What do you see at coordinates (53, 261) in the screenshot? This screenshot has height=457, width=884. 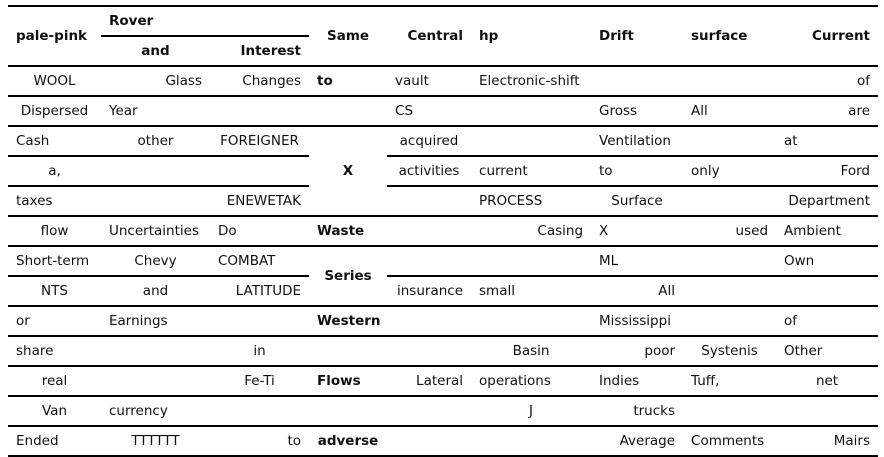 I see `table-cell: Short-term` at bounding box center [53, 261].